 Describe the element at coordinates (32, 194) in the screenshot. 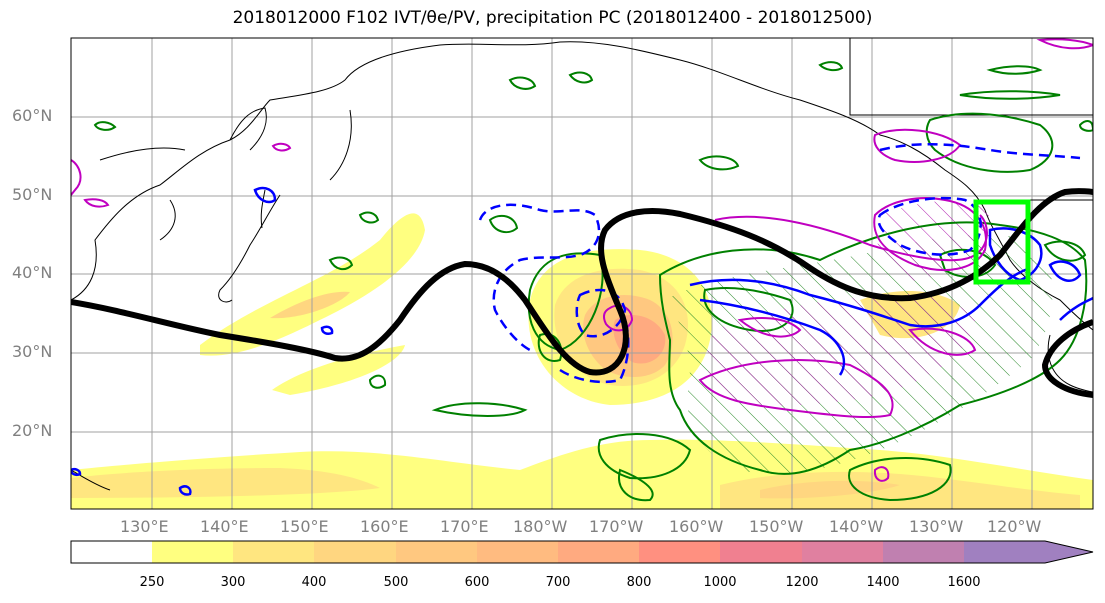

I see `lat-label: 50°N` at that location.